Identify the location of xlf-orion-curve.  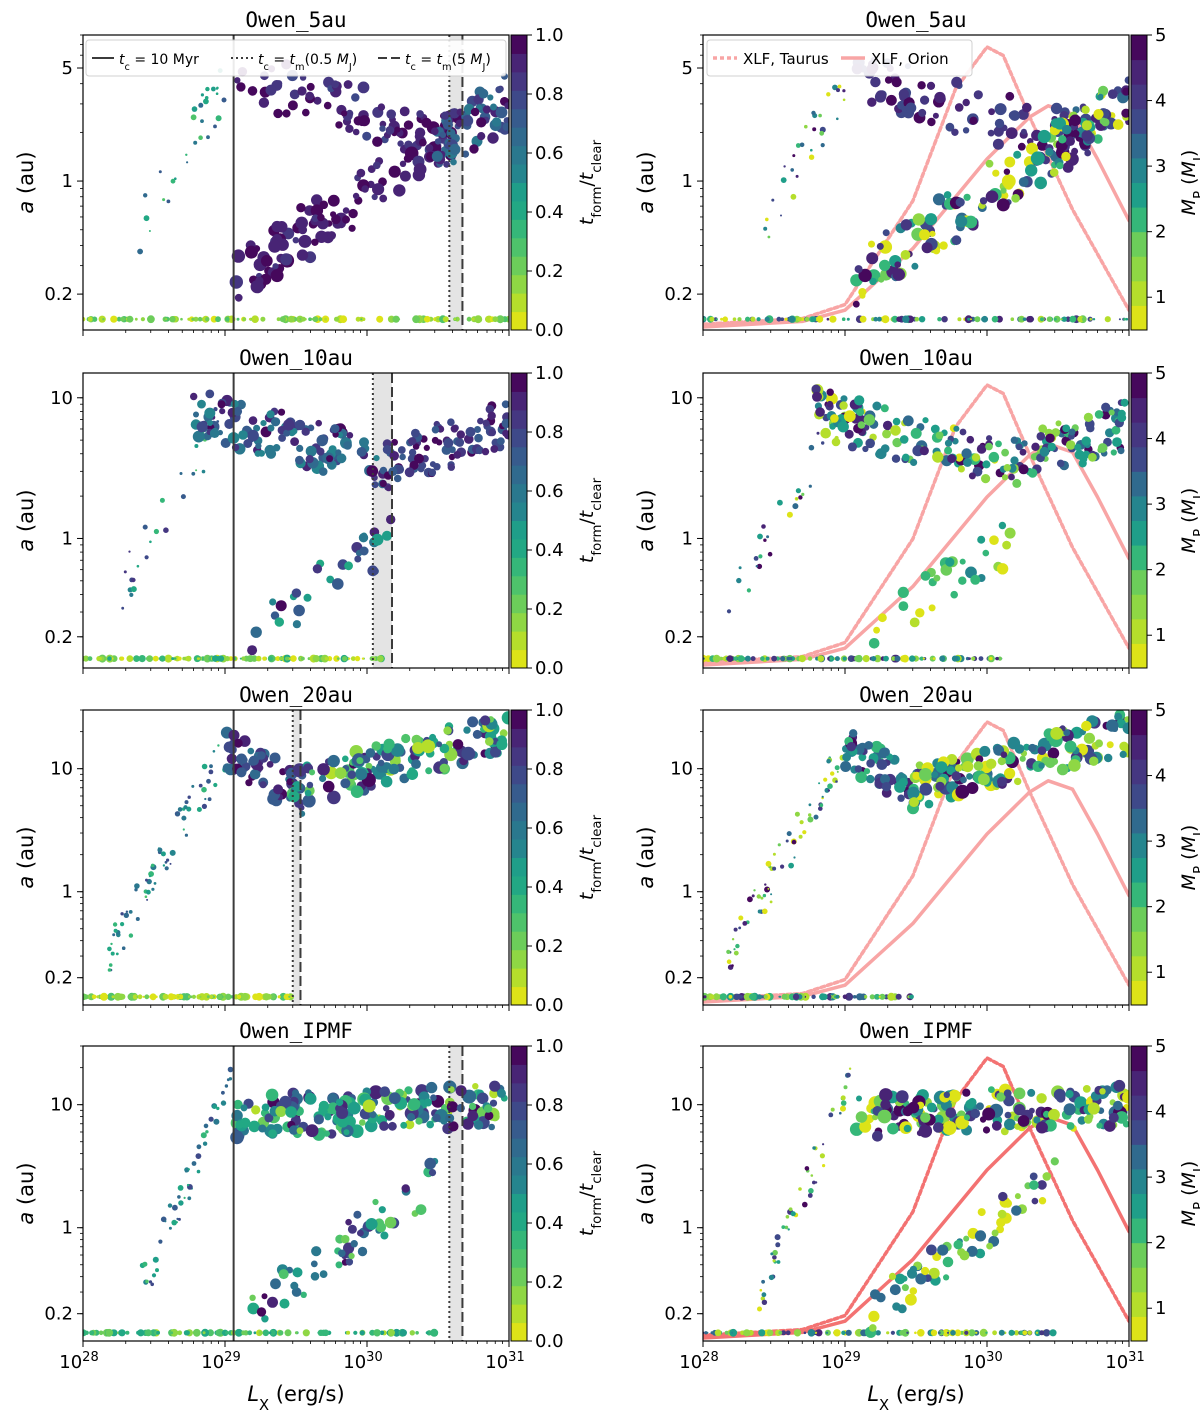
(916, 554).